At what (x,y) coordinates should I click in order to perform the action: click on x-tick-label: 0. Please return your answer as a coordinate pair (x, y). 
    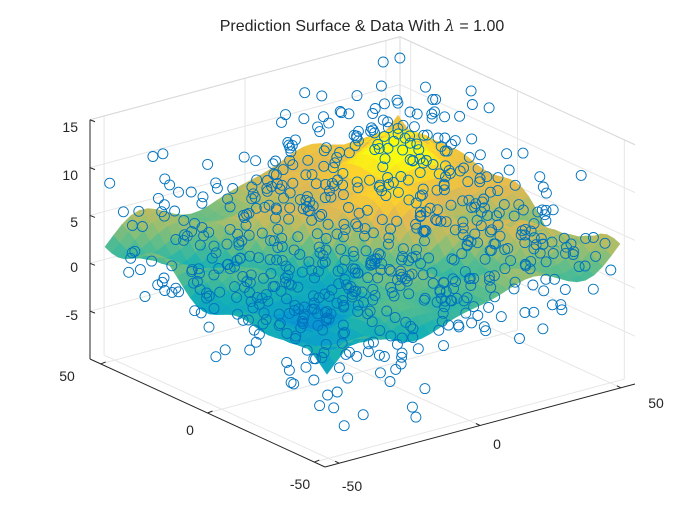
    Looking at the image, I should click on (497, 444).